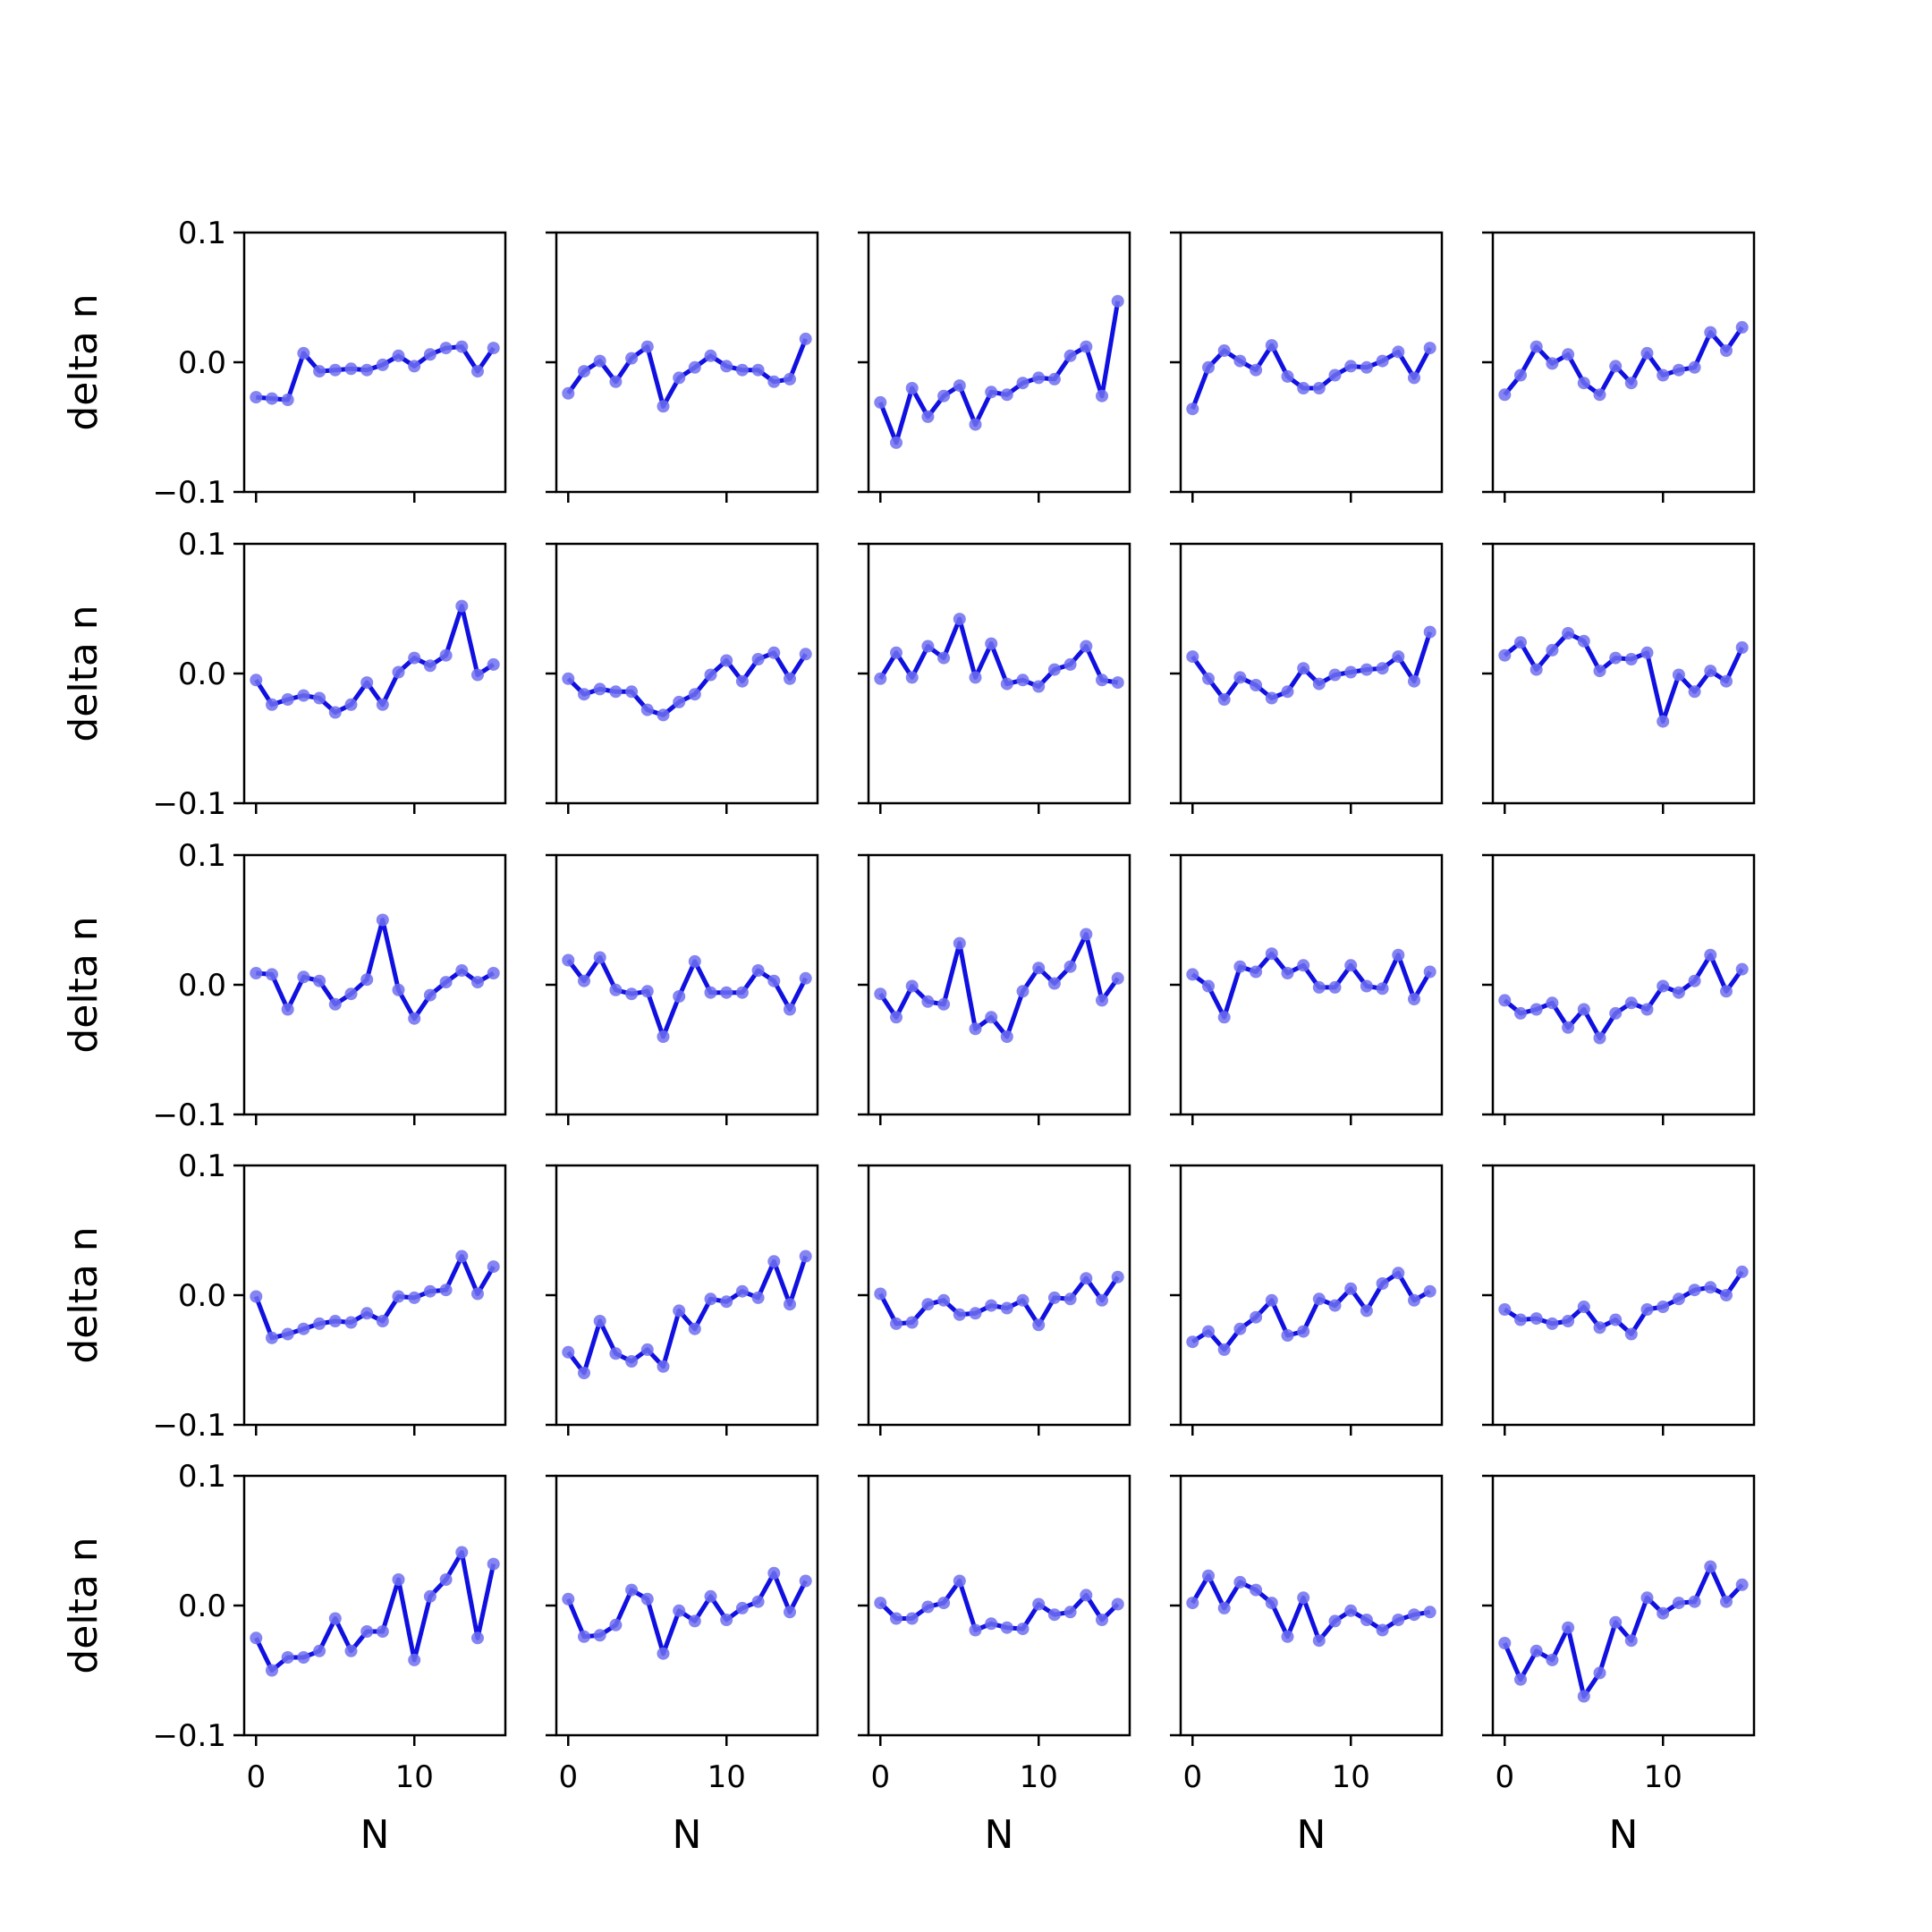  Describe the element at coordinates (682, 989) in the screenshot. I see `subplot-r3-c2` at that location.